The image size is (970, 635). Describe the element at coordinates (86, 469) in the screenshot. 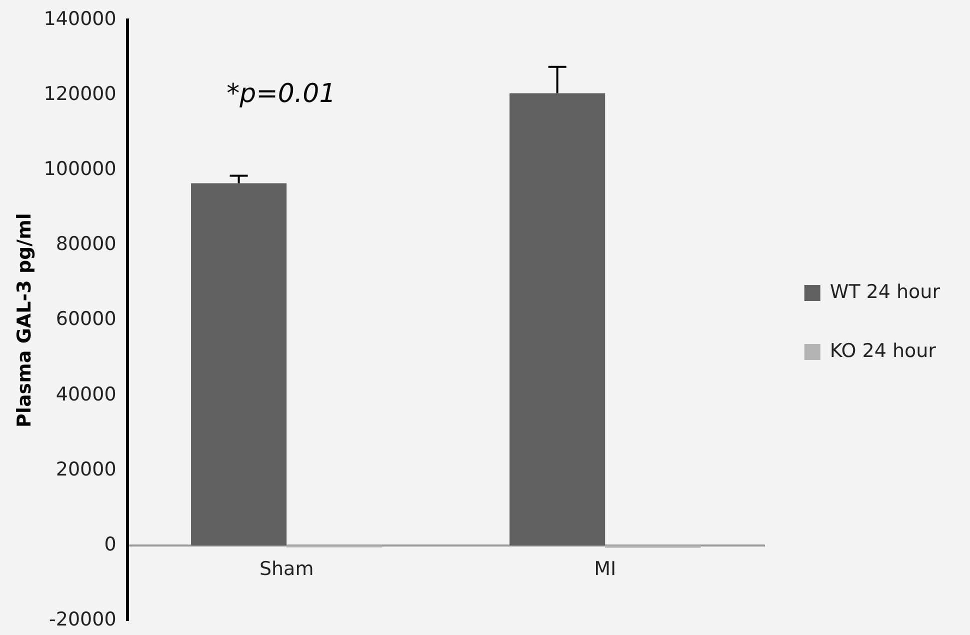

I see `y-tick-label: 20000` at that location.